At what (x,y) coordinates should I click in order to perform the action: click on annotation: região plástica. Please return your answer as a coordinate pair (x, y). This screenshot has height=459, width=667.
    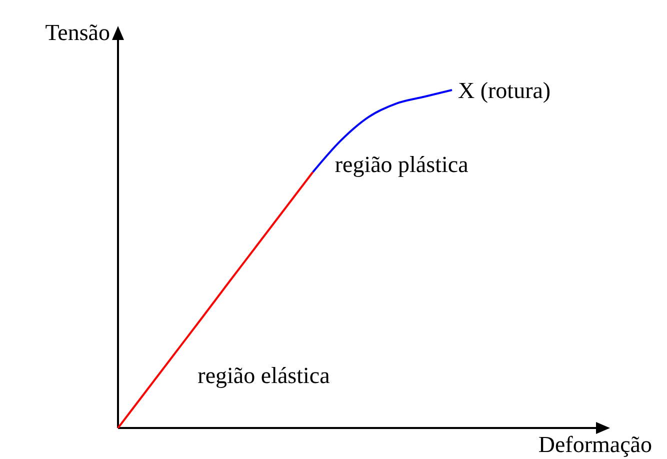
    Looking at the image, I should click on (401, 165).